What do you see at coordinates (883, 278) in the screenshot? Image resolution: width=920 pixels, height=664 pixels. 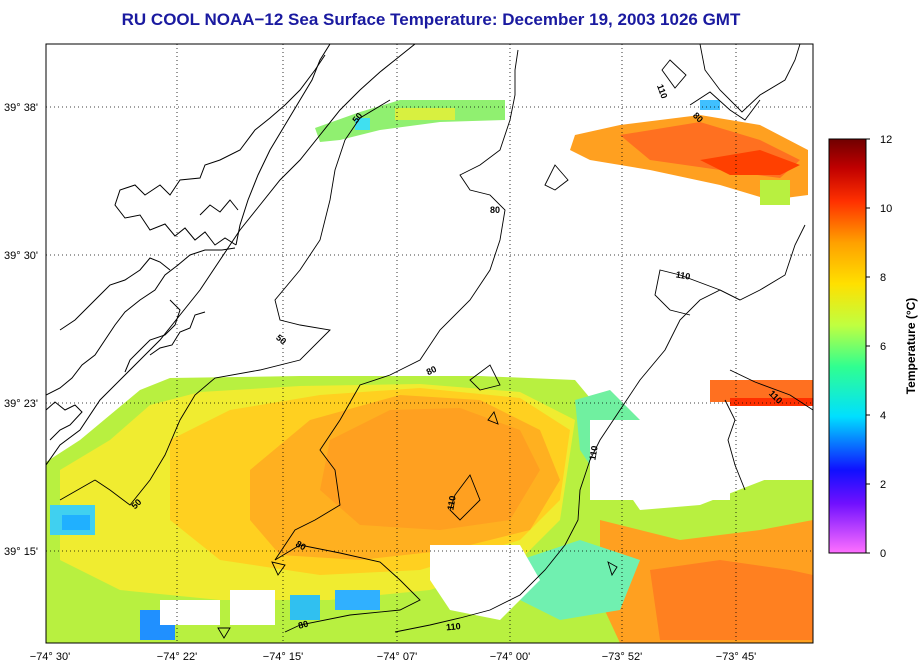 I see `colorbar-tick-label: 8` at bounding box center [883, 278].